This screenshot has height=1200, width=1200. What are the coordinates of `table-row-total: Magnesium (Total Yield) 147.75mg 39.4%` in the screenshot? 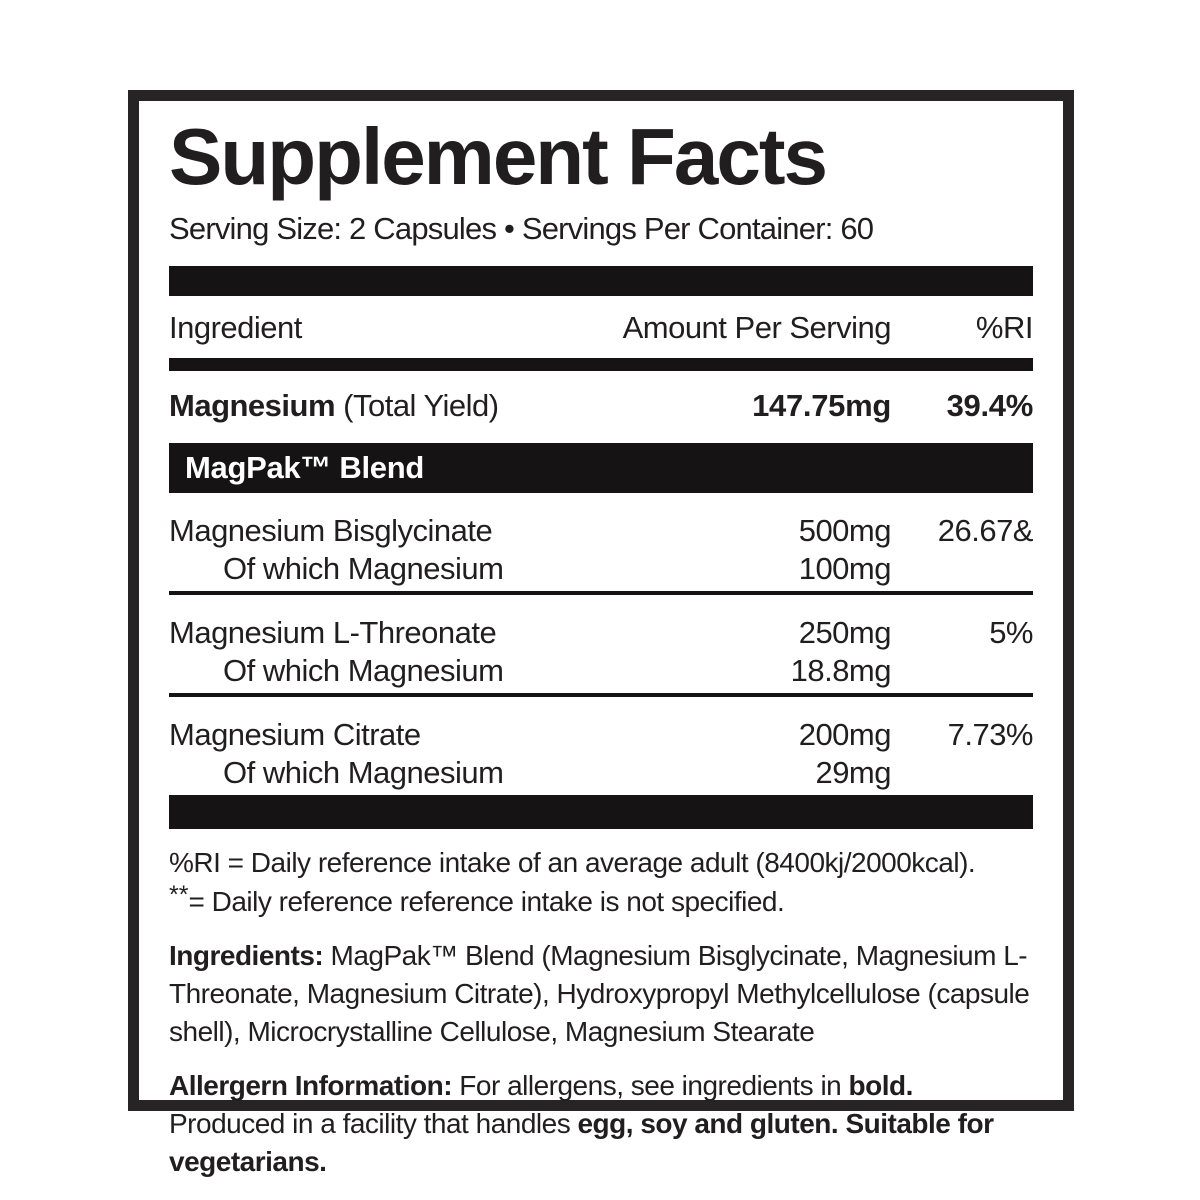 It's located at (601, 406).